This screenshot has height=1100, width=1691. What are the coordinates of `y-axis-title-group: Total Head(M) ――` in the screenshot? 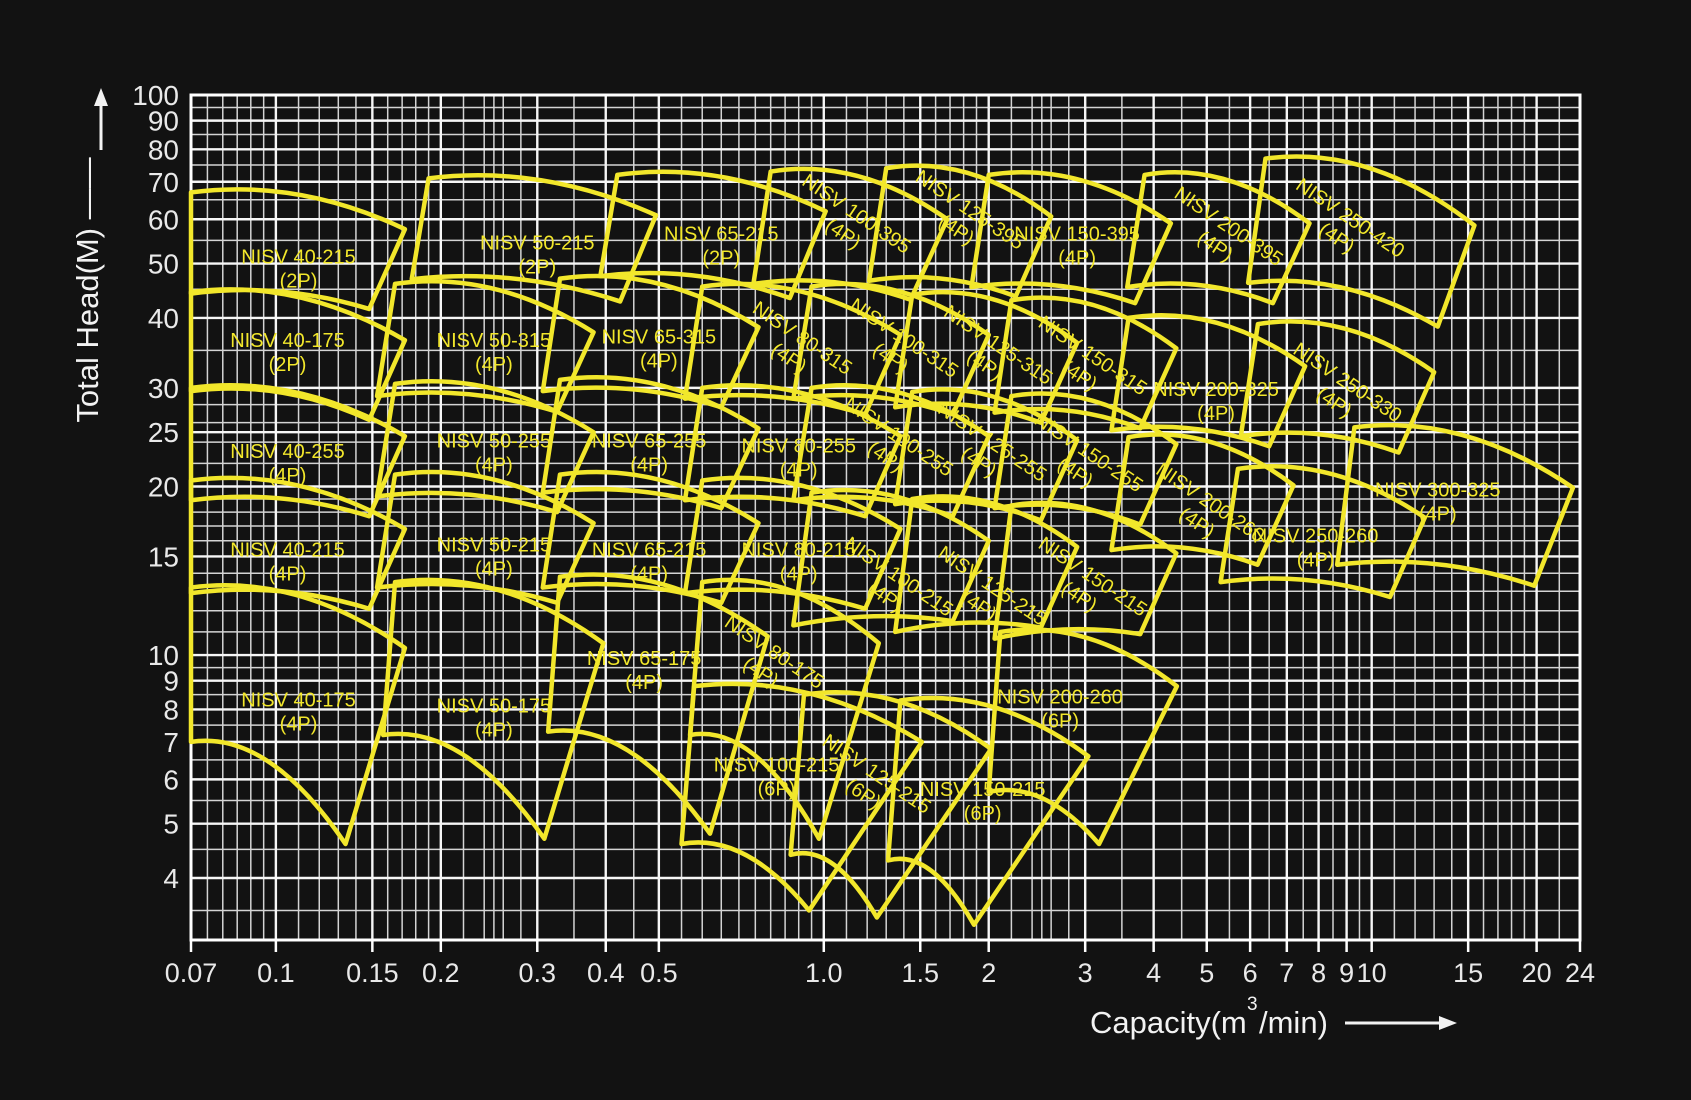 It's located at (89, 255).